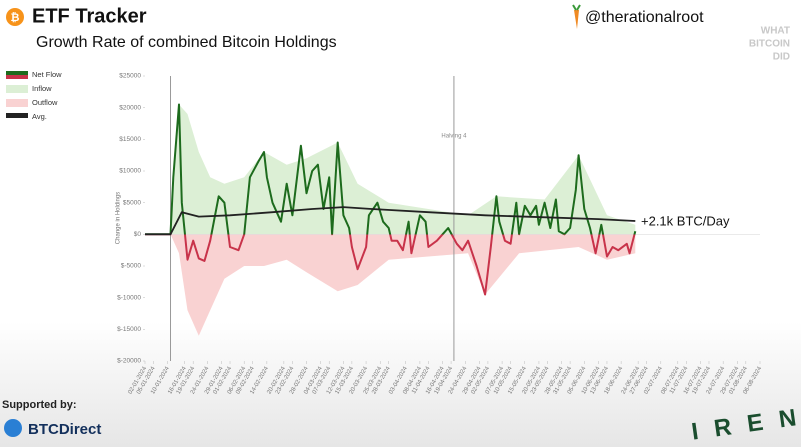  Describe the element at coordinates (130, 107) in the screenshot. I see `y-tick-label: $20000` at that location.